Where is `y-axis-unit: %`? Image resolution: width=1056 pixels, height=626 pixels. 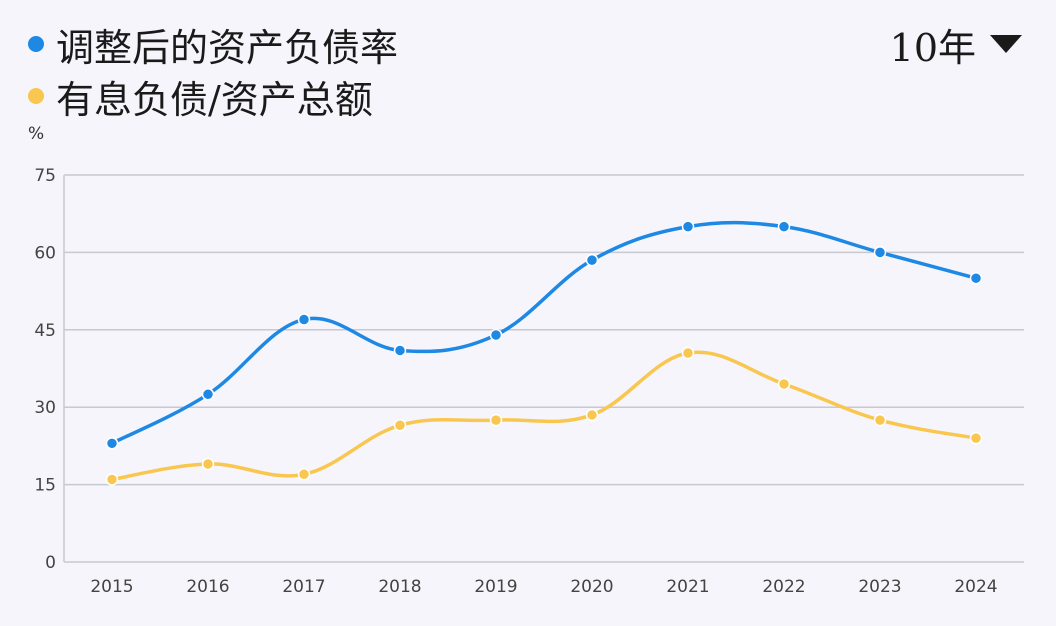
y-axis-unit: % is located at coordinates (36, 134).